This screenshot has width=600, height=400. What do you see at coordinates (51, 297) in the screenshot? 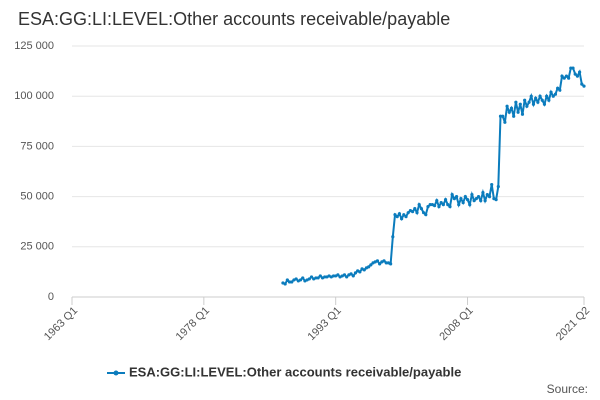
I see `y-tick-label: 0` at bounding box center [51, 297].